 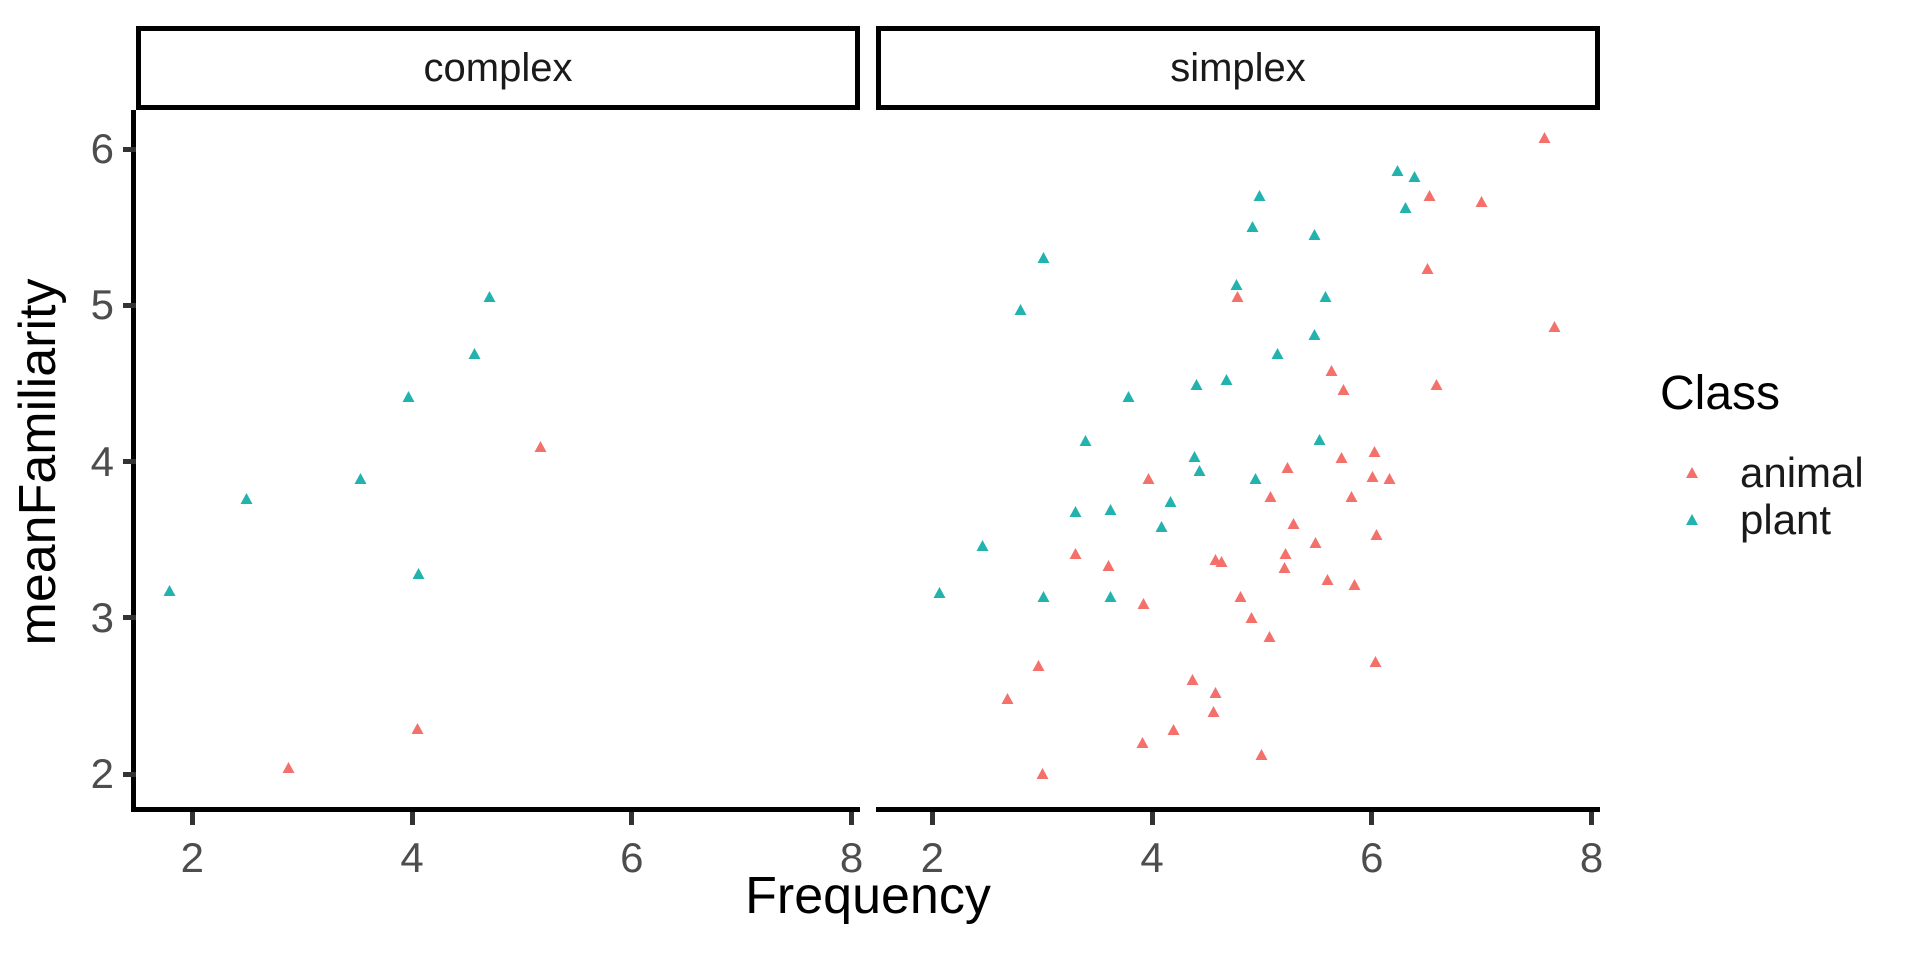 What do you see at coordinates (102, 305) in the screenshot?
I see `y-tick-label: 5` at bounding box center [102, 305].